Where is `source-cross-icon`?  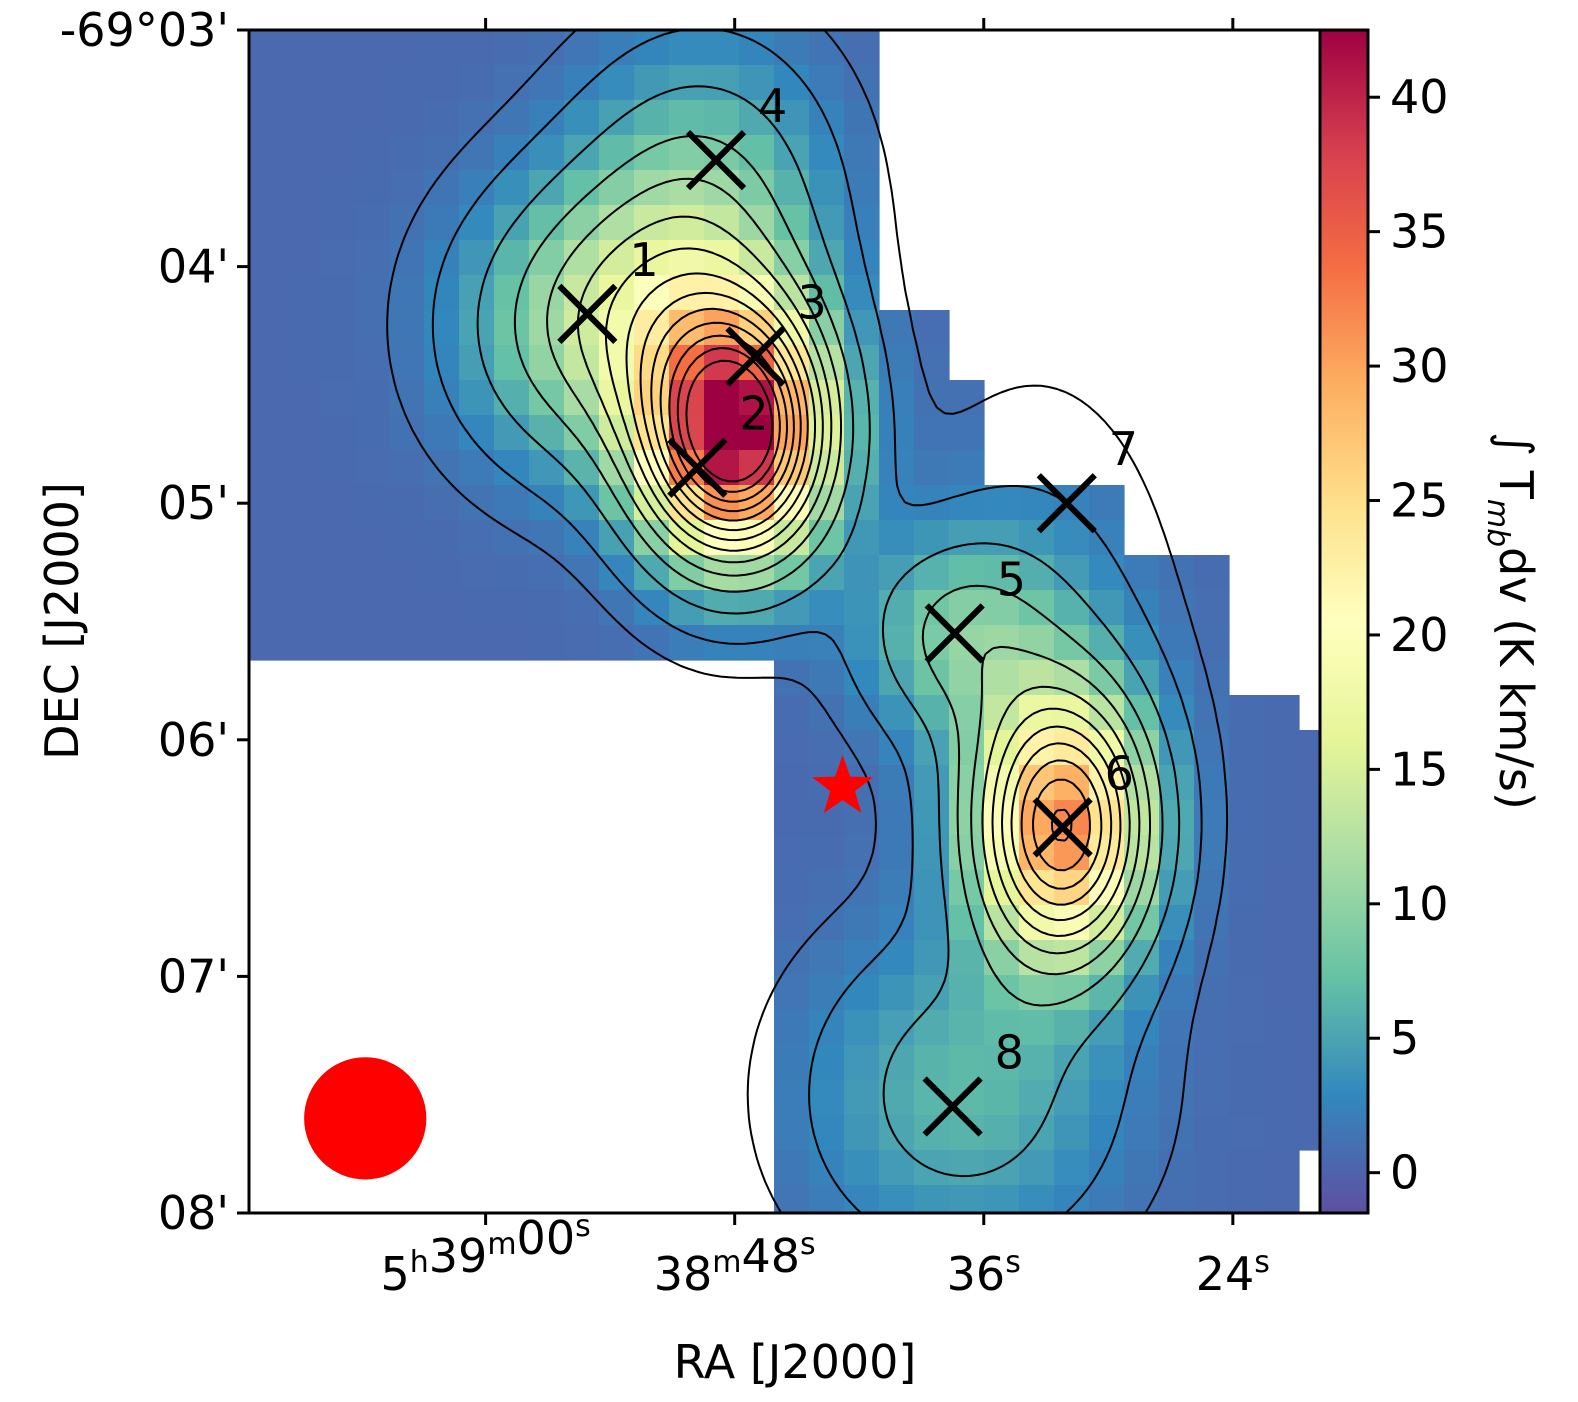
source-cross-icon is located at coordinates (954, 633).